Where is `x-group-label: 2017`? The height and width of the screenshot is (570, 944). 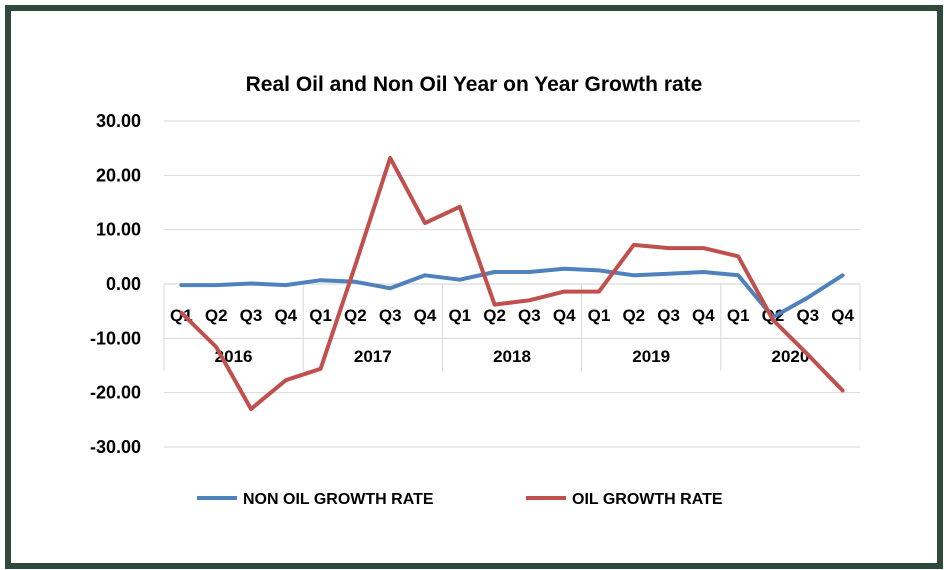
x-group-label: 2017 is located at coordinates (373, 356).